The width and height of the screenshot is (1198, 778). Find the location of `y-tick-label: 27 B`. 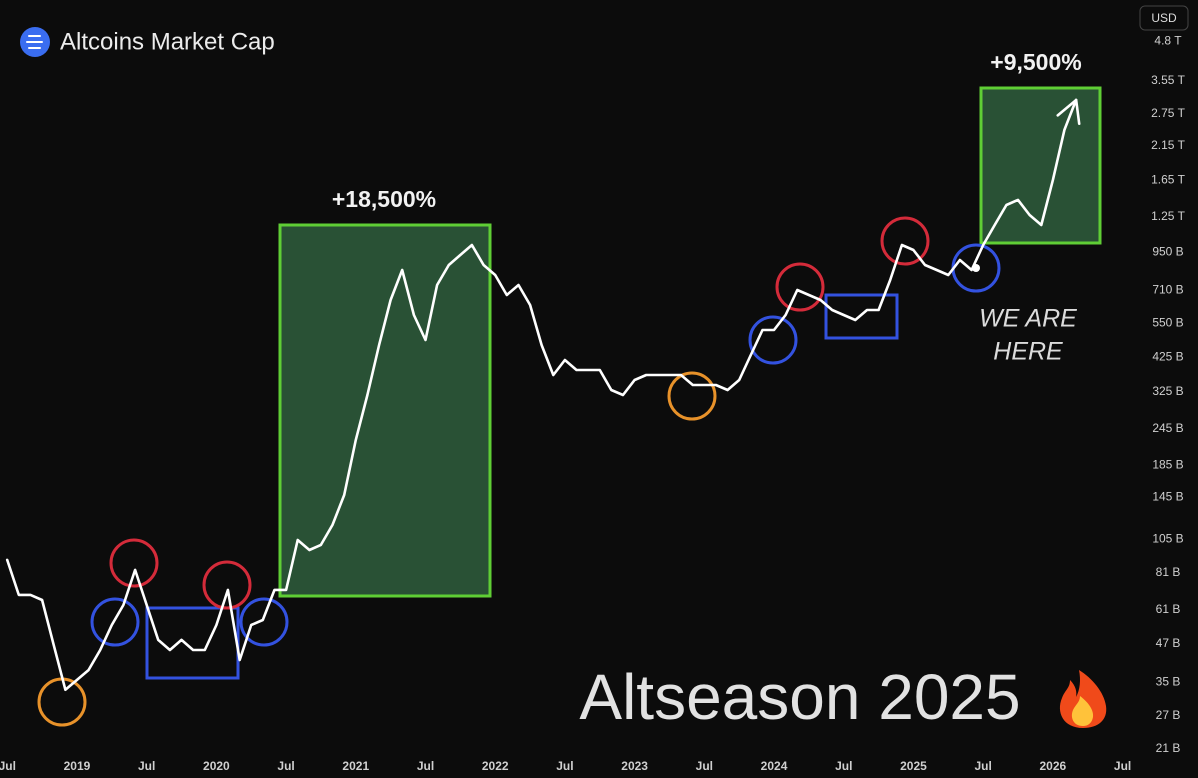

y-tick-label: 27 B is located at coordinates (1168, 715).